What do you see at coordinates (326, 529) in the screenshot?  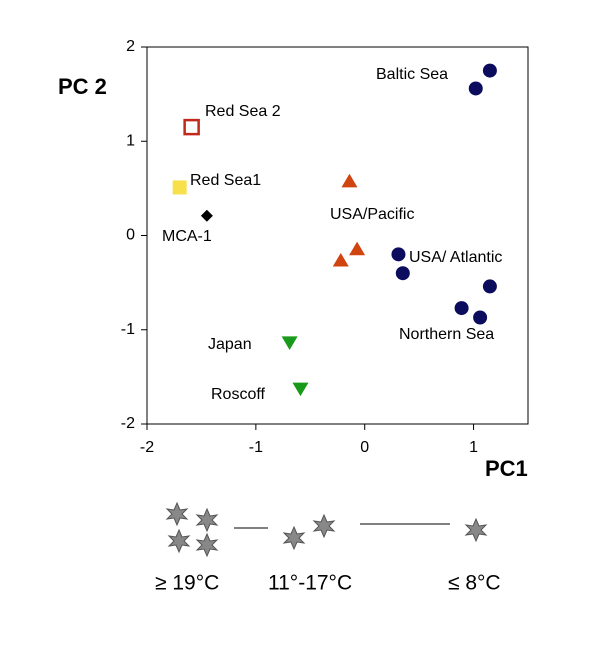 I see `crystal-icons` at bounding box center [326, 529].